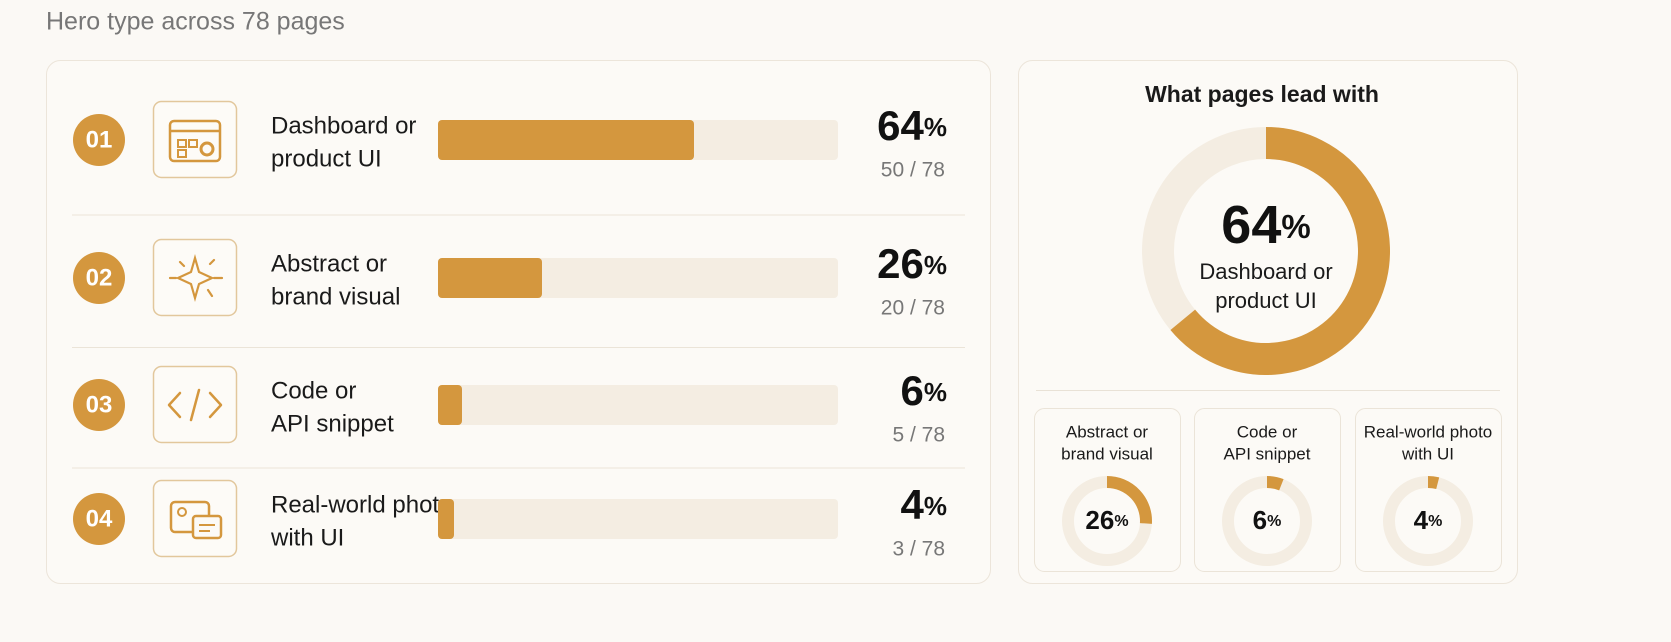 This screenshot has height=642, width=1671. I want to click on mini-label: Abstract or, so click(1107, 431).